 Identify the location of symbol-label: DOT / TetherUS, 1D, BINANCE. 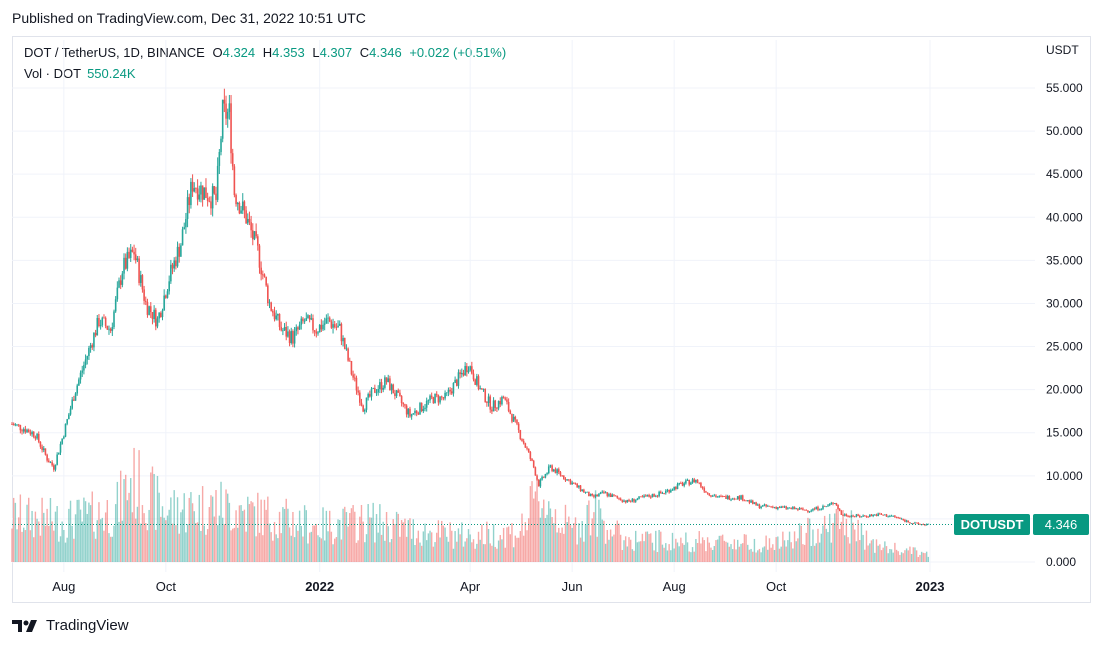
(114, 52).